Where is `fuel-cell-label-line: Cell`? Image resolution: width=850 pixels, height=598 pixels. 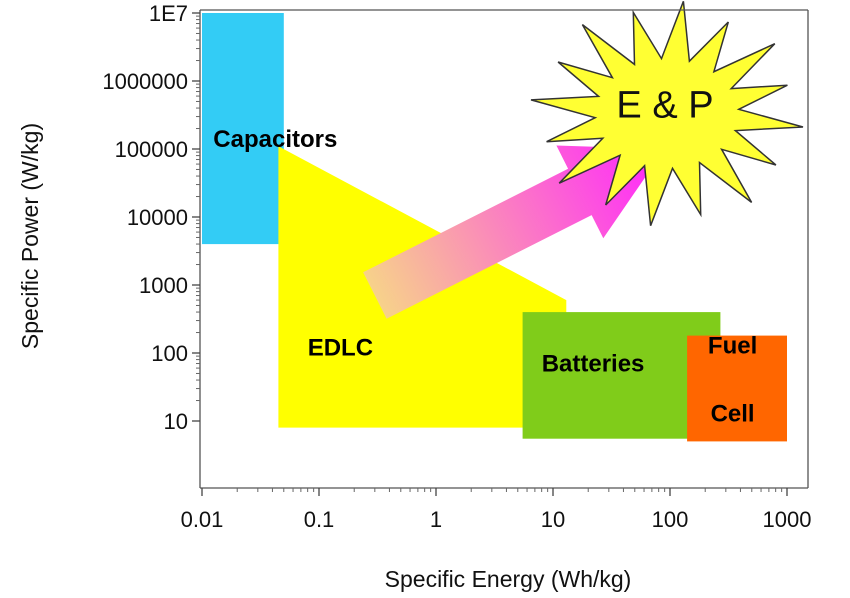
fuel-cell-label-line: Cell is located at coordinates (733, 413).